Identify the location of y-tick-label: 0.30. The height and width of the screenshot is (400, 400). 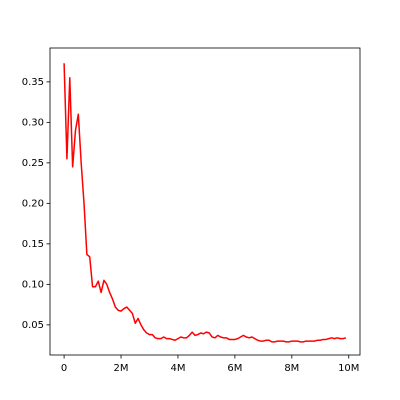
(33, 122).